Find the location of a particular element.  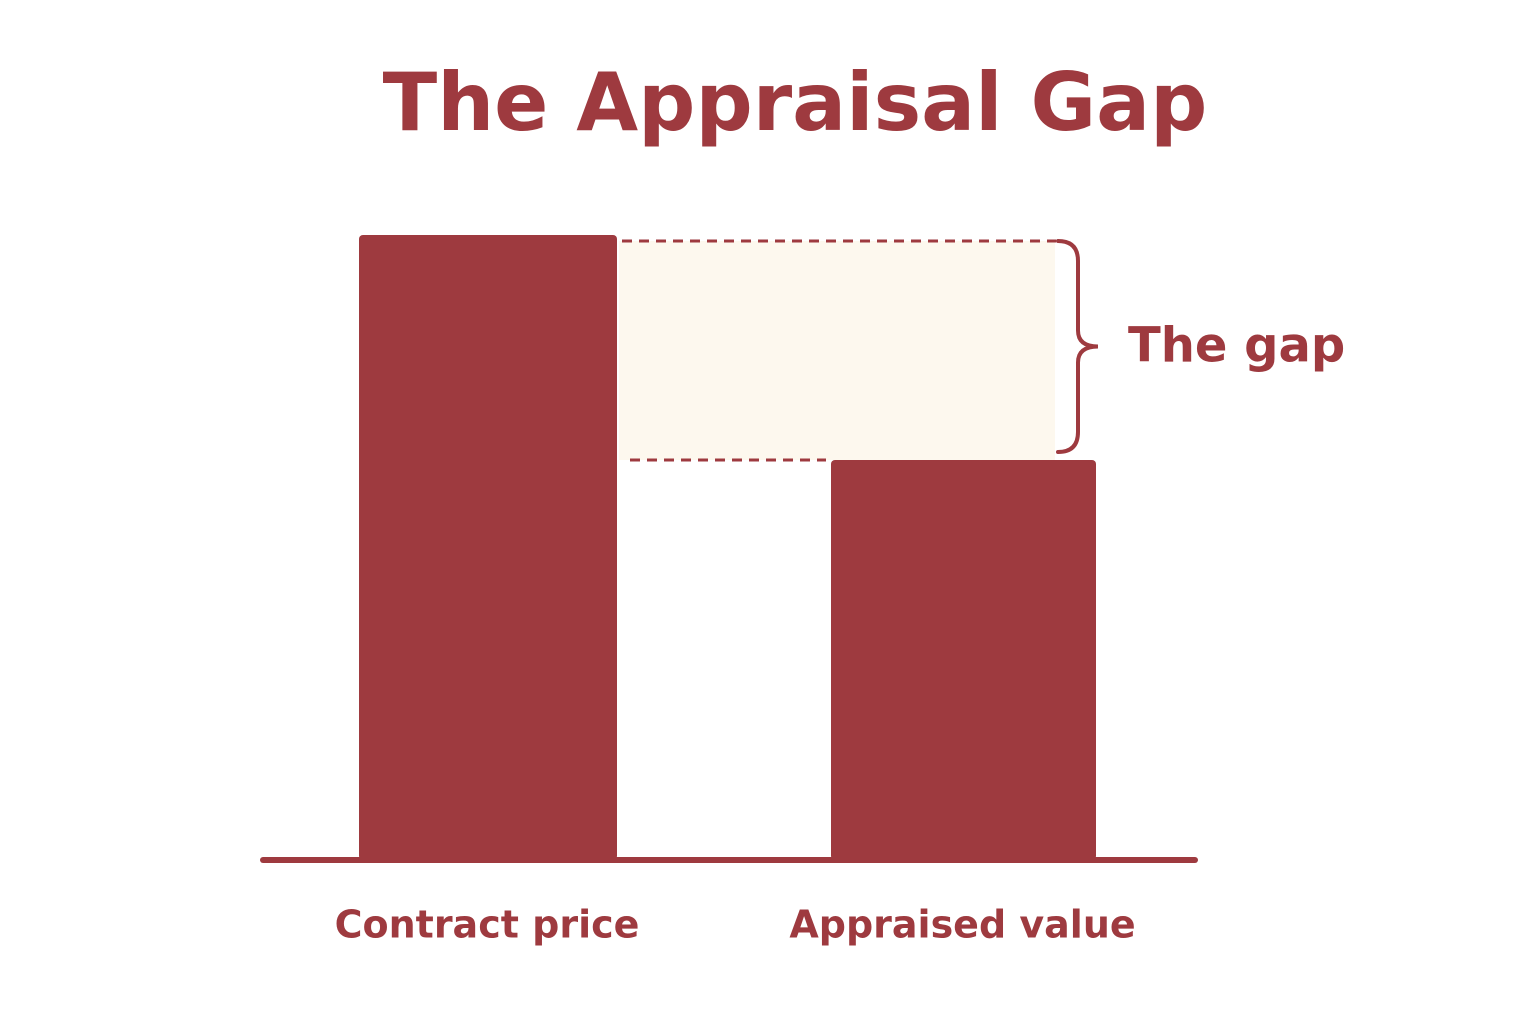

gap-region is located at coordinates (837, 350).